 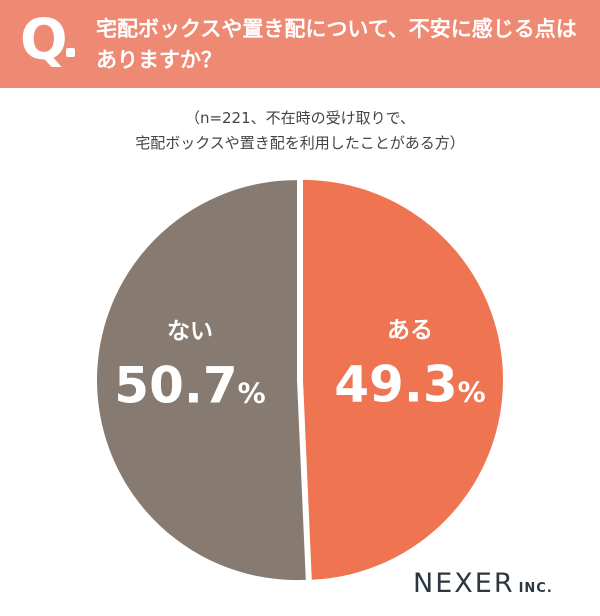 What do you see at coordinates (535, 588) in the screenshot?
I see `logo-suffix: INC.` at bounding box center [535, 588].